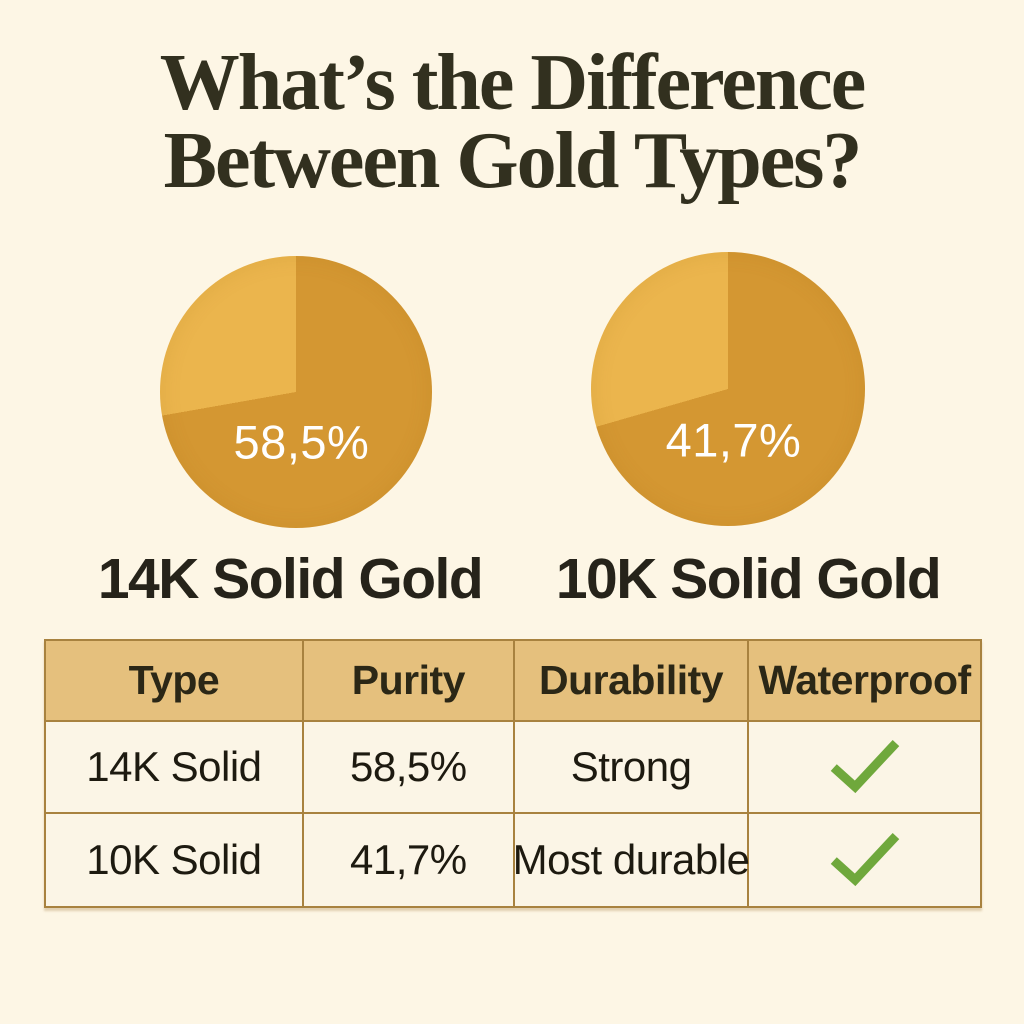  Describe the element at coordinates (728, 389) in the screenshot. I see `pie-chart-10k-gold: 41,7%` at that location.